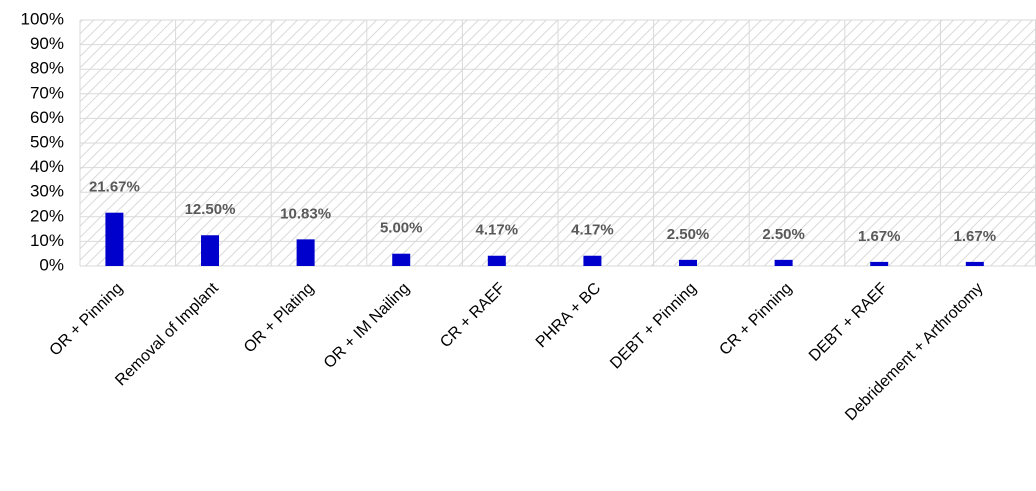 The image size is (1036, 491). Describe the element at coordinates (755, 319) in the screenshot. I see `x-tick-label: CR + Pinning` at that location.